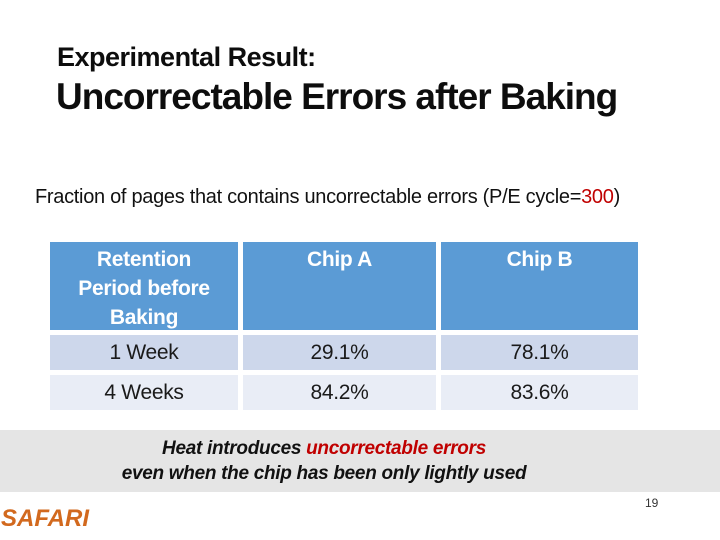  What do you see at coordinates (144, 286) in the screenshot?
I see `table-header-retention-period: Retention Period before Baking` at bounding box center [144, 286].